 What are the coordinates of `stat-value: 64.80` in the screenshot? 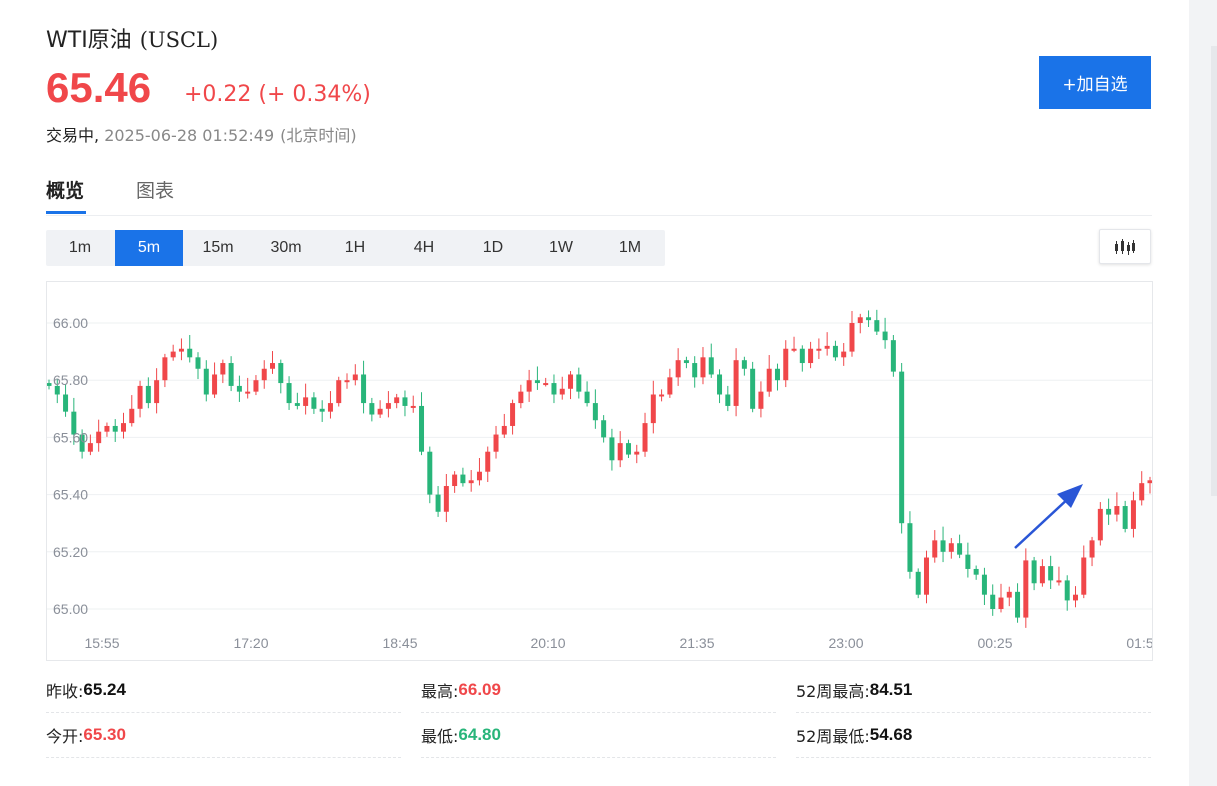 It's located at (479, 734).